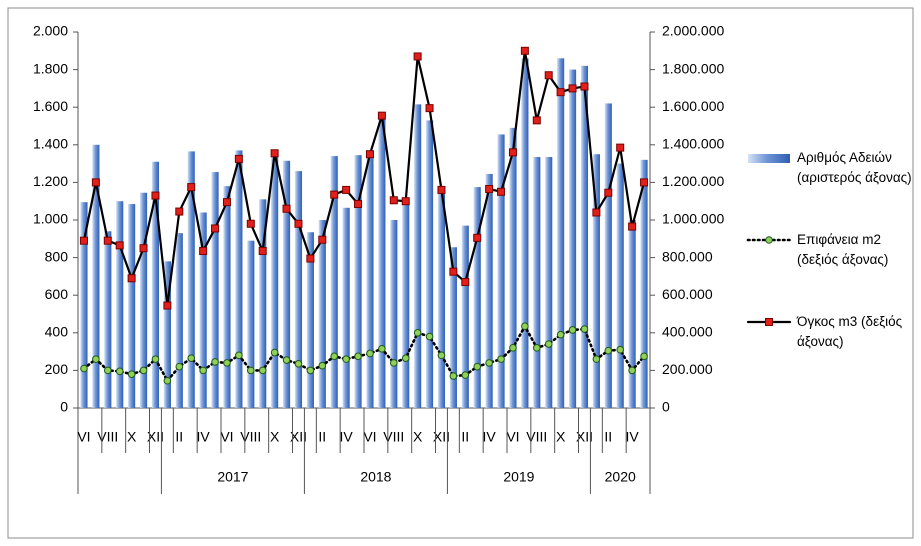  What do you see at coordinates (693, 31) in the screenshot?
I see `y2-tick-label: 2.000.000` at bounding box center [693, 31].